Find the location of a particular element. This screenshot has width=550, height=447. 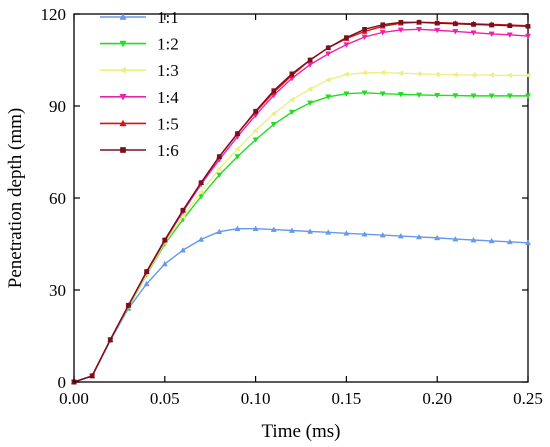

legend-label: 1:2 is located at coordinates (168, 44).